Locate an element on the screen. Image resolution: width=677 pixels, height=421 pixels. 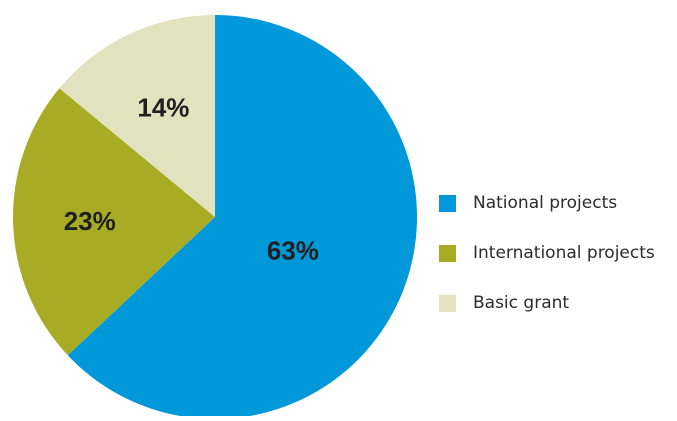
legend-swatch-international-projects is located at coordinates (447, 253).